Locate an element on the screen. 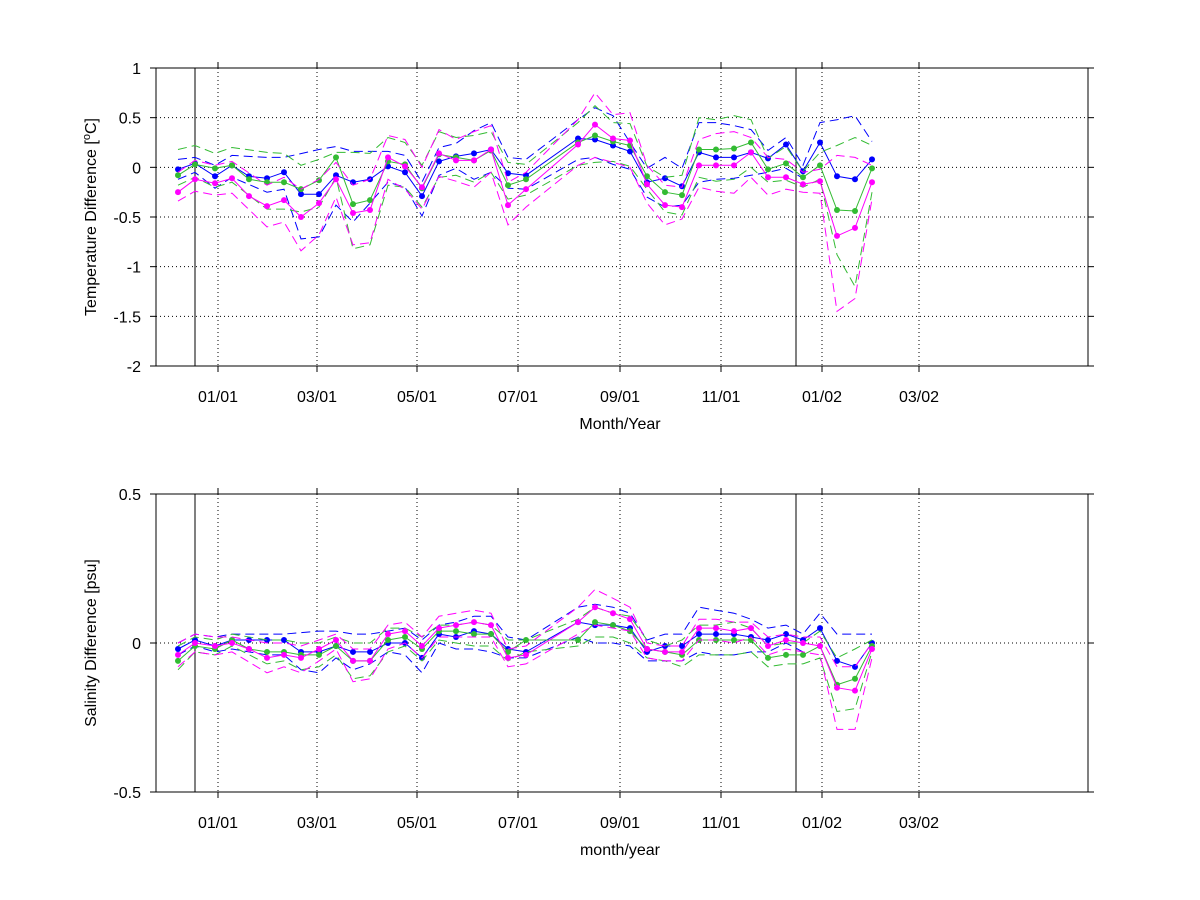 This screenshot has height=900, width=1200. temperature-series-group is located at coordinates (525, 202).